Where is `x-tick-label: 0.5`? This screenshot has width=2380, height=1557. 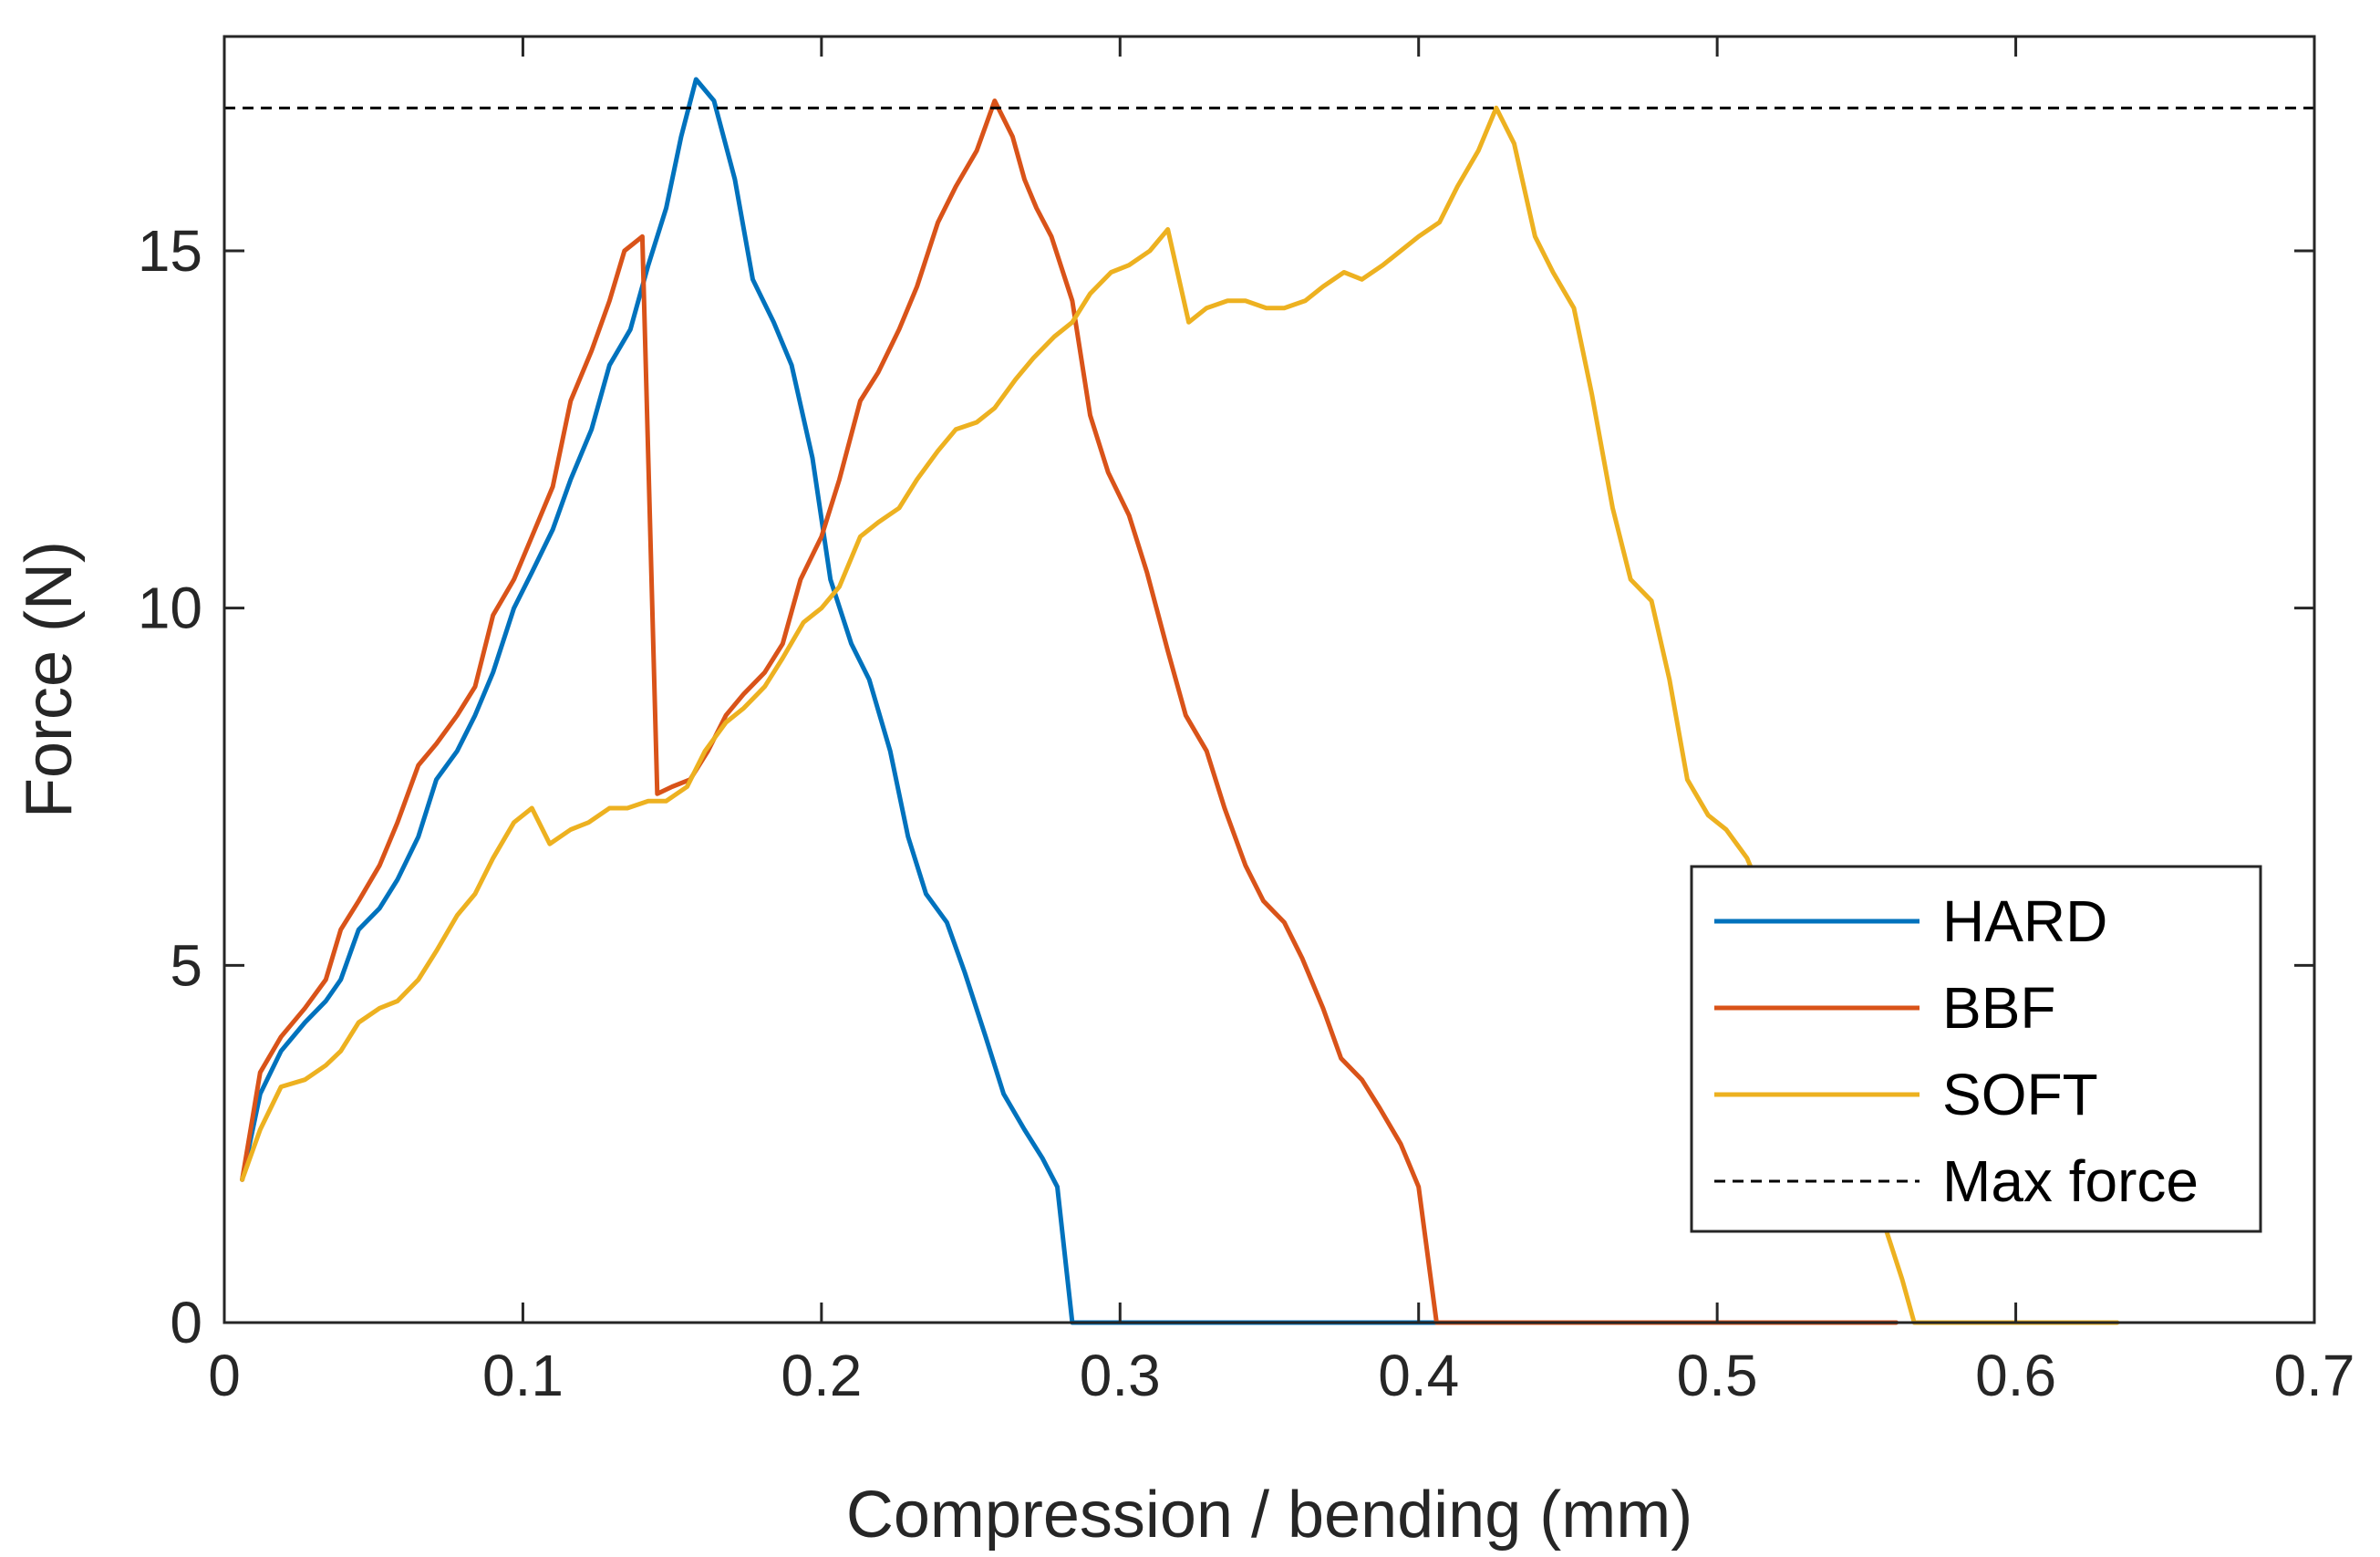 x-tick-label: 0.5 is located at coordinates (1718, 1375).